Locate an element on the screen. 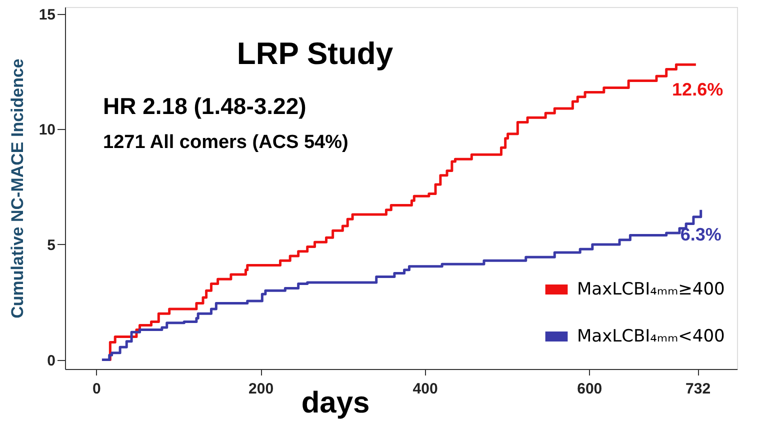  x-tick-label: 600 is located at coordinates (589, 389).